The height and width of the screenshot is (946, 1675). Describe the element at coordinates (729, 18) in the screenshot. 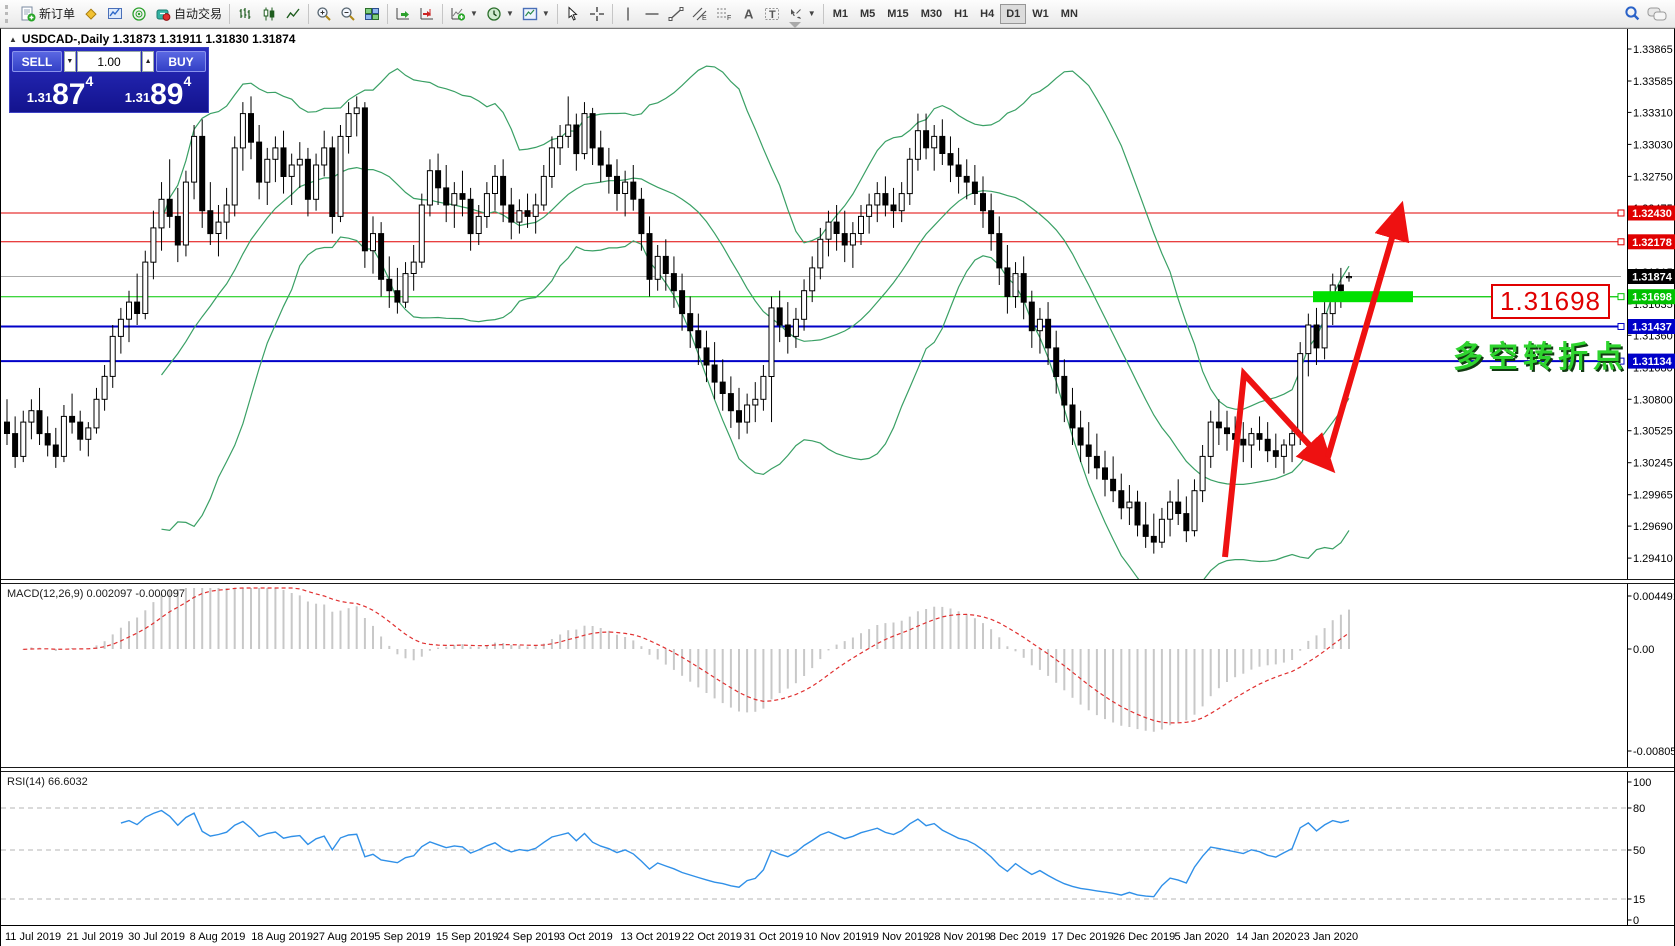

I see `svg-text: F` at that location.